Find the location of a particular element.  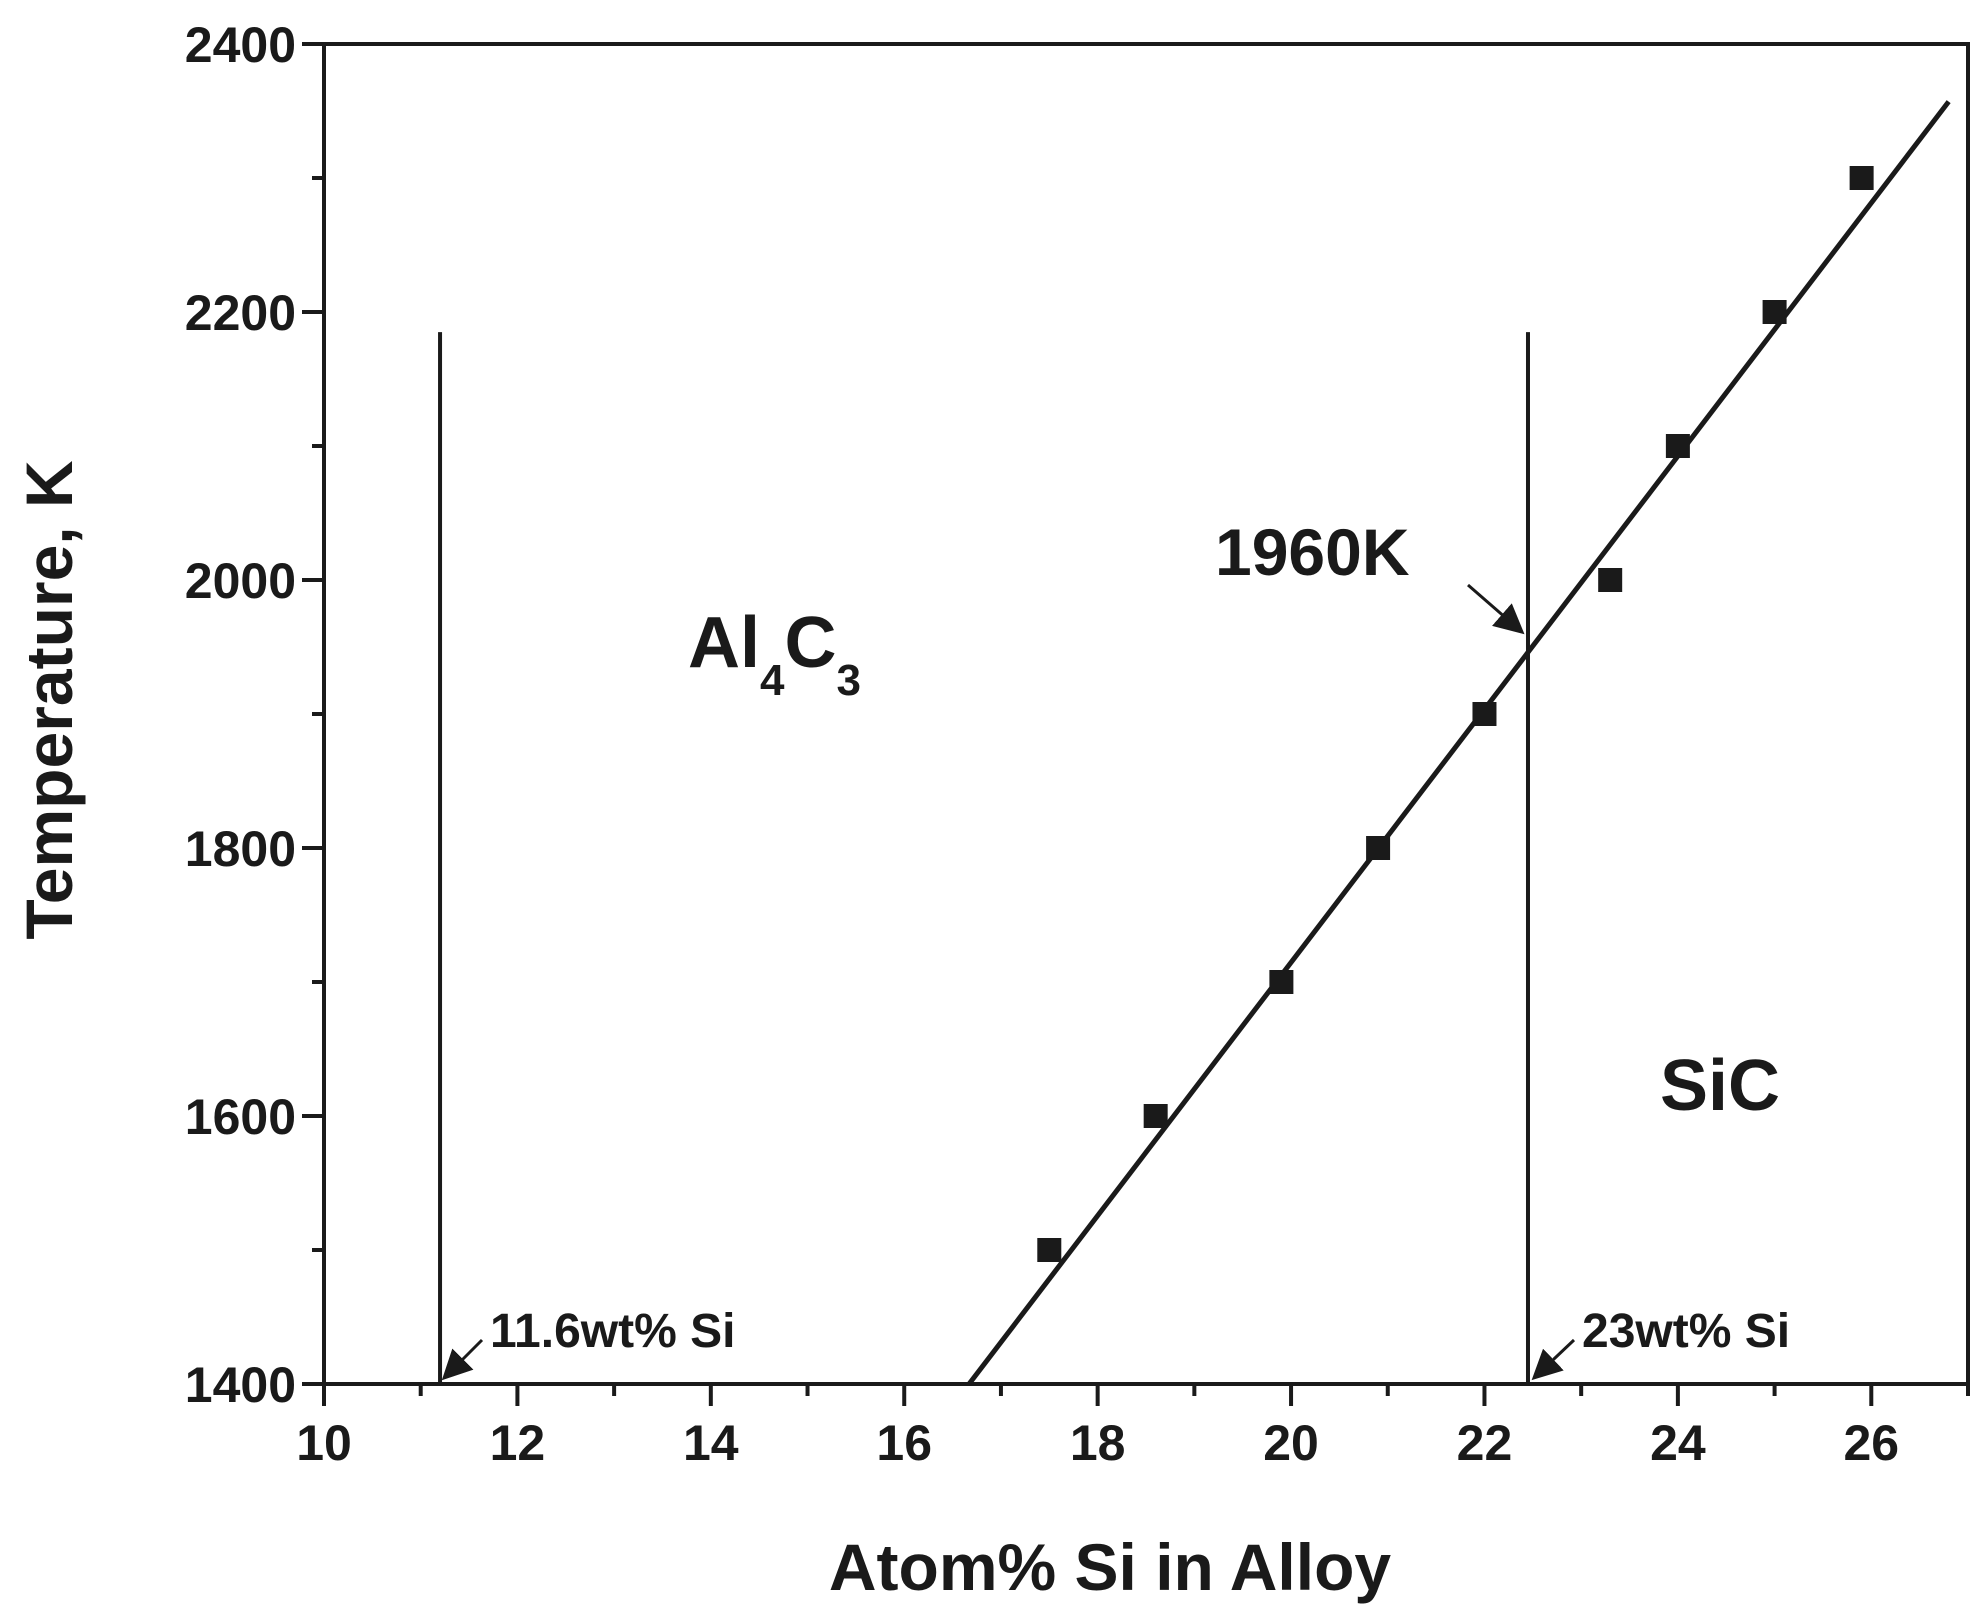

y-tick-label: 1600 is located at coordinates (240, 1117).